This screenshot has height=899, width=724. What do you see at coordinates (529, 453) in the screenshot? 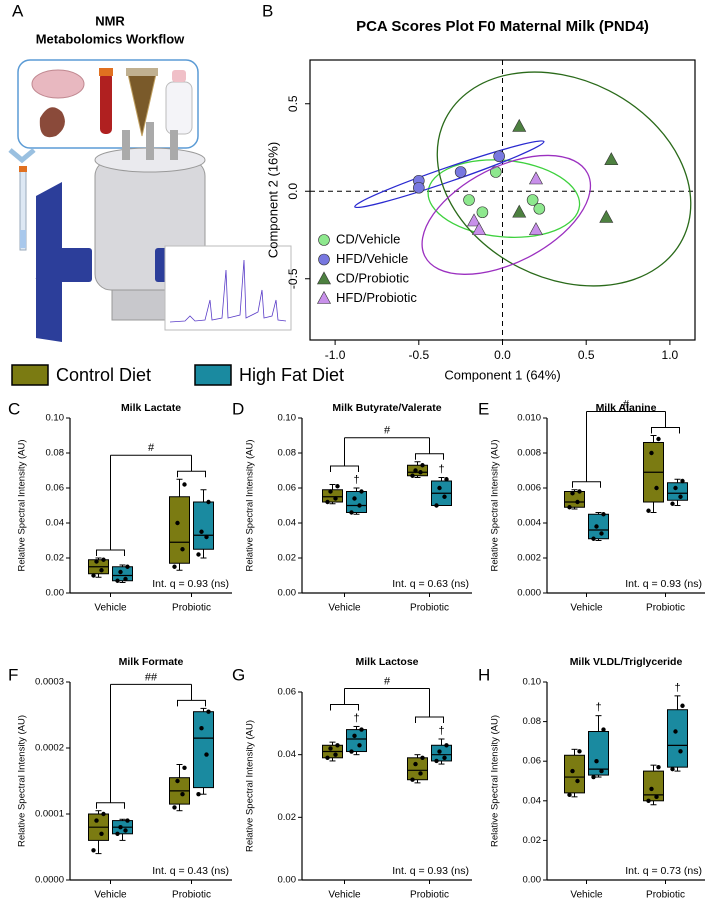
I see `y-tick-label: 0.008` at bounding box center [529, 453].